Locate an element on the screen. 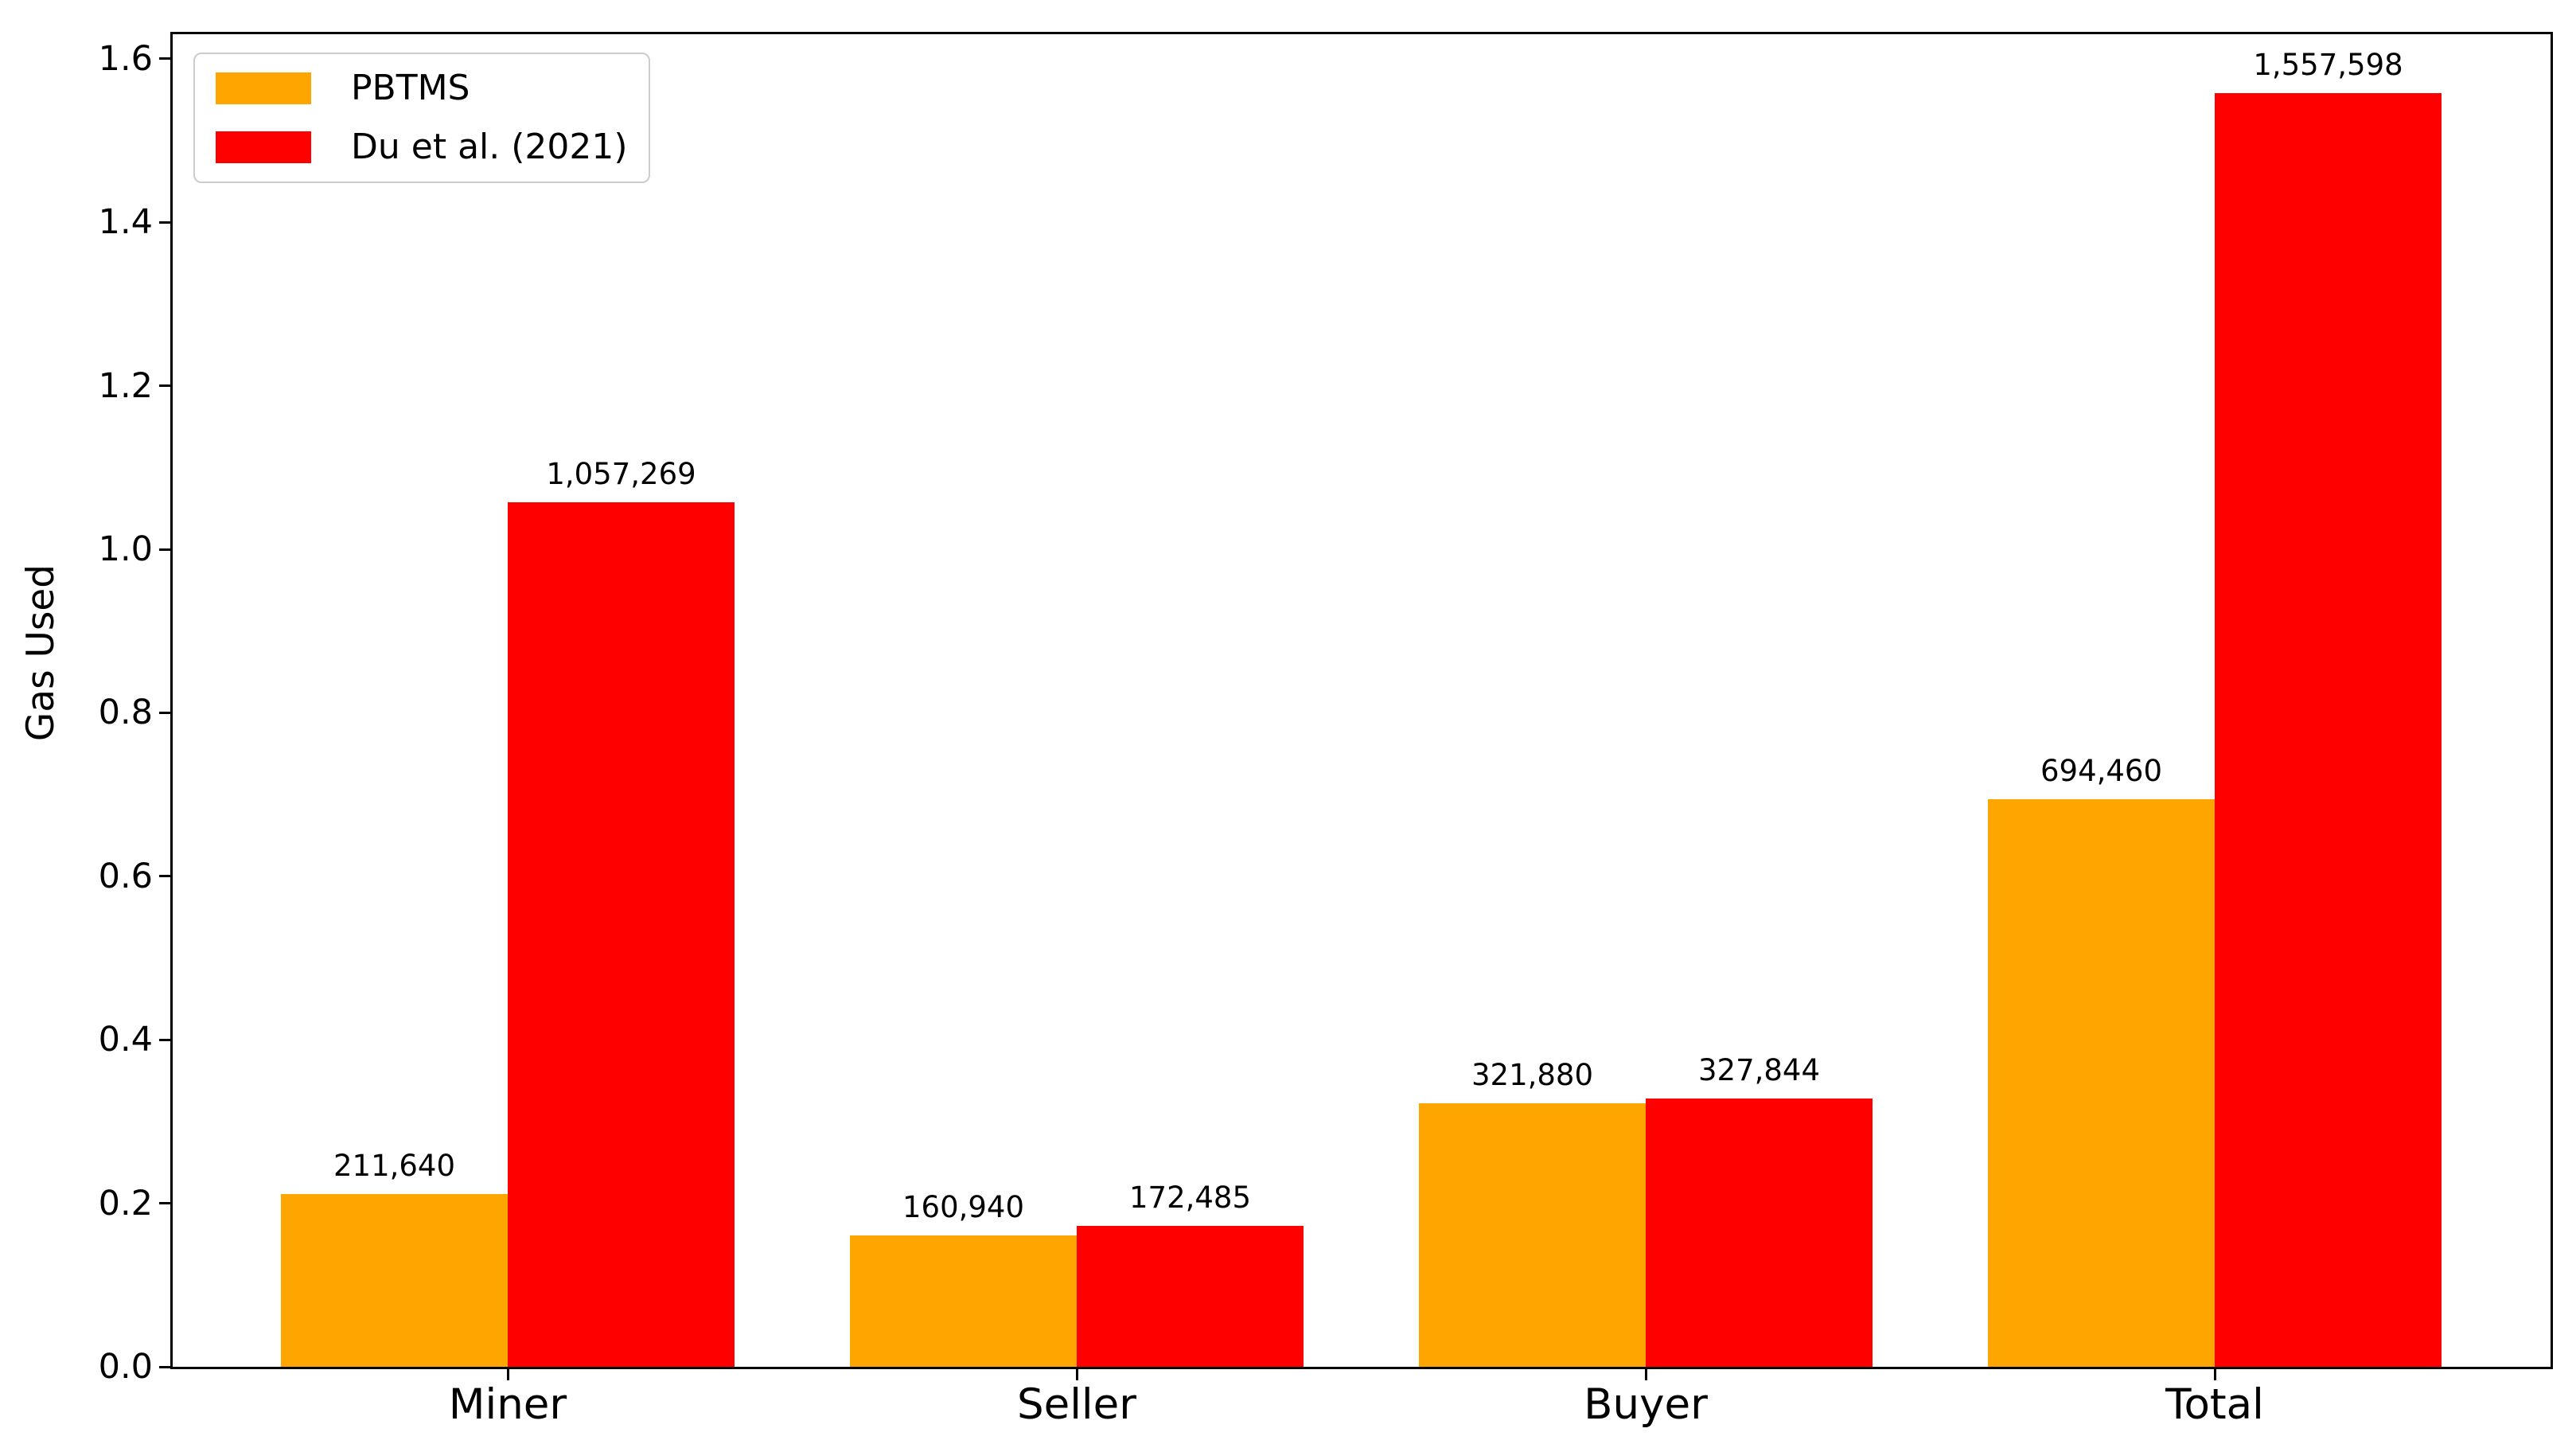 This screenshot has width=2576, height=1444. y-tick-label: 1.4 is located at coordinates (125, 223).